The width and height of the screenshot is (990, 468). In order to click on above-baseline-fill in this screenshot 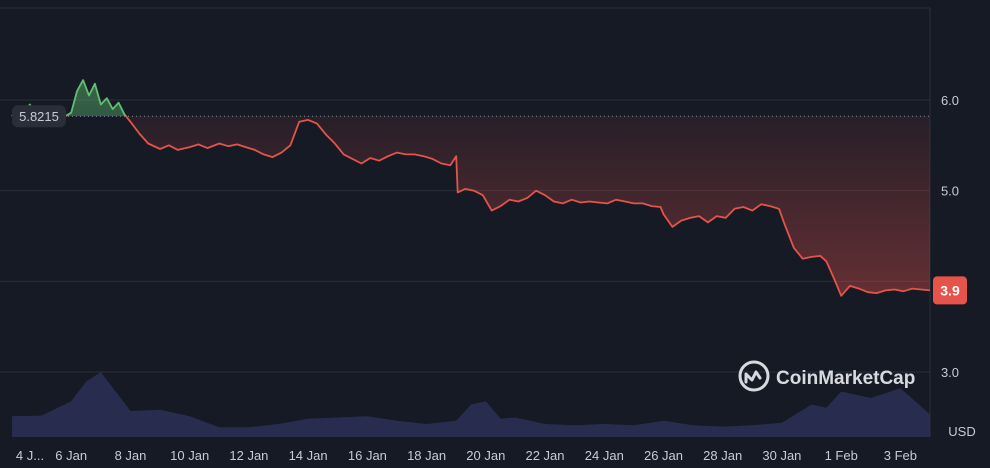, I will do `click(69, 98)`.